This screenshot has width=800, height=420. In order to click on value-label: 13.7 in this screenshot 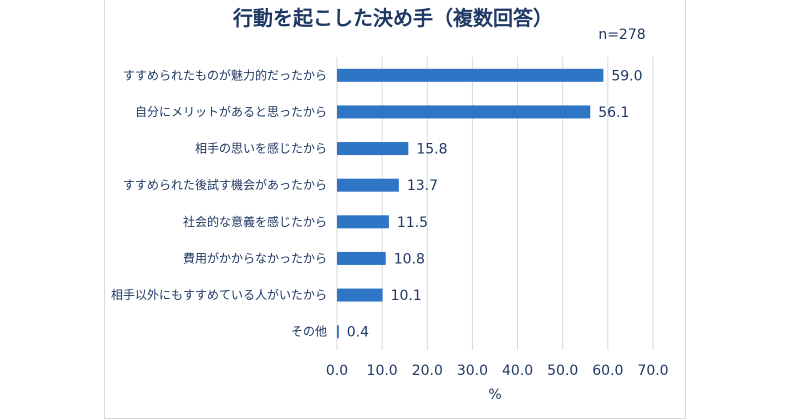, I will do `click(422, 186)`.